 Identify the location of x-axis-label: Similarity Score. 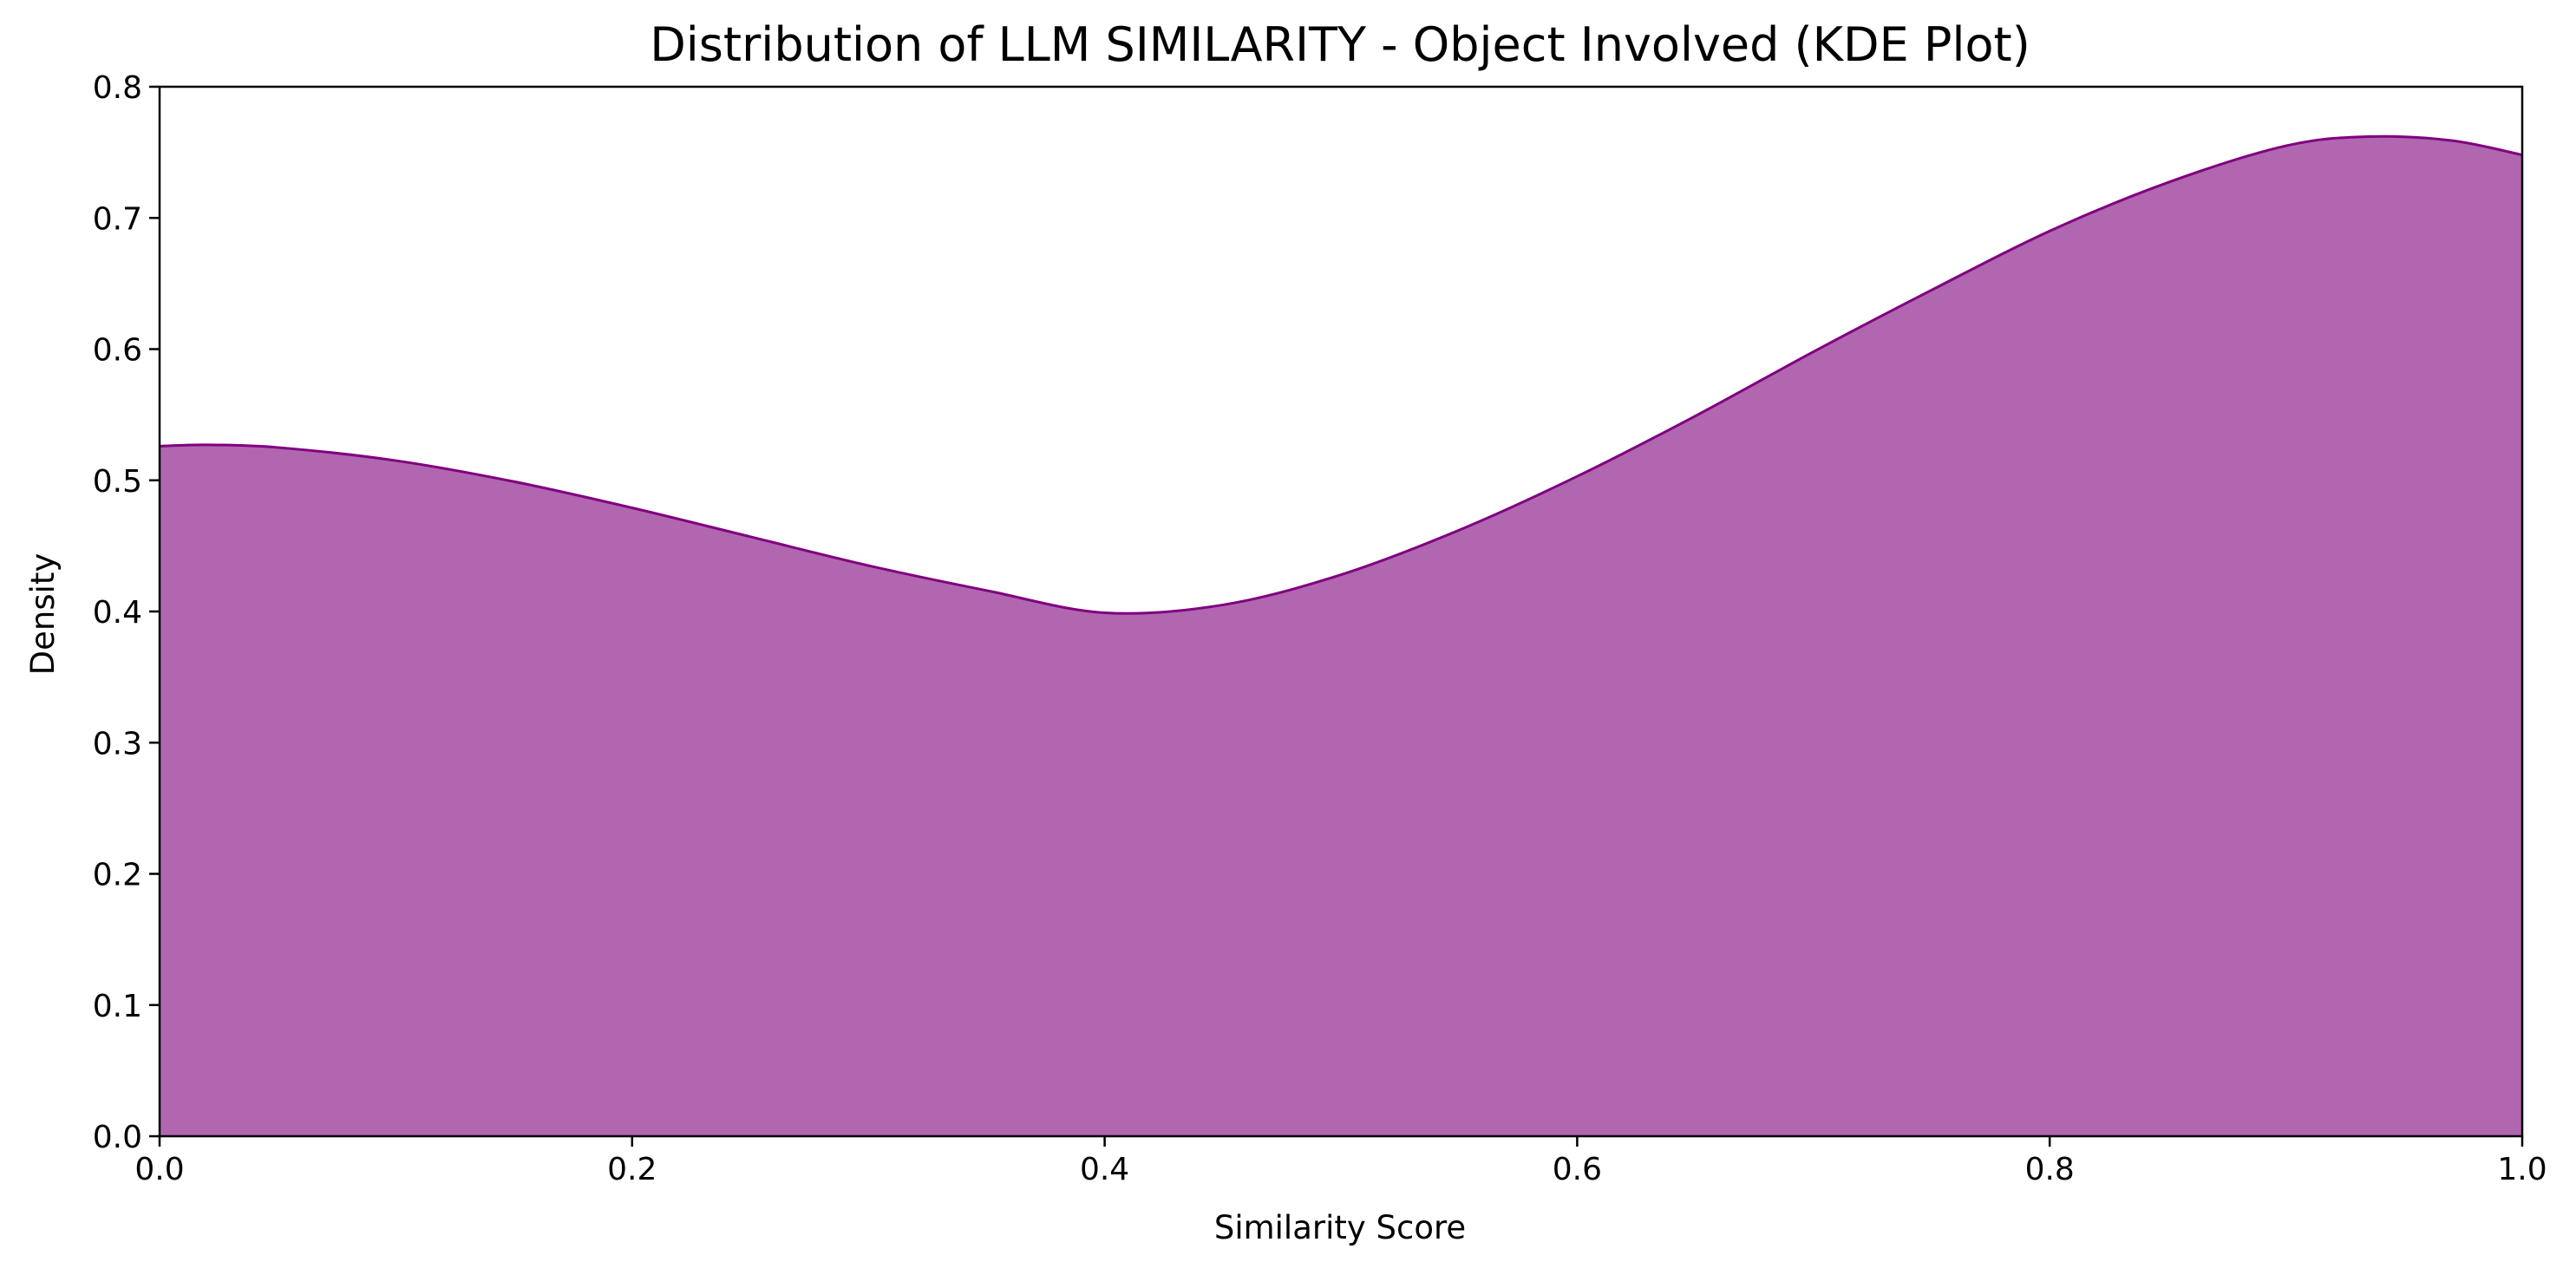
(1340, 1227).